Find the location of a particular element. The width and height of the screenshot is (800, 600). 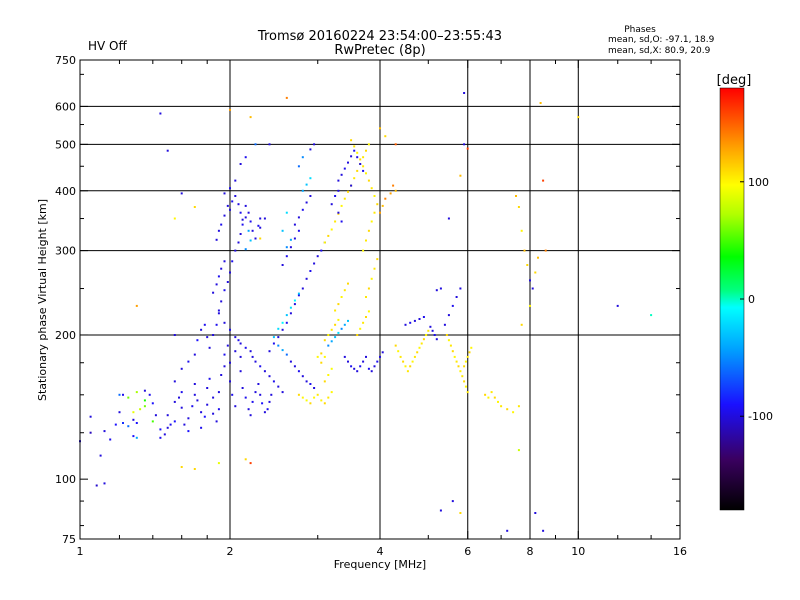

y-tick-label: 300 is located at coordinates (65, 251).